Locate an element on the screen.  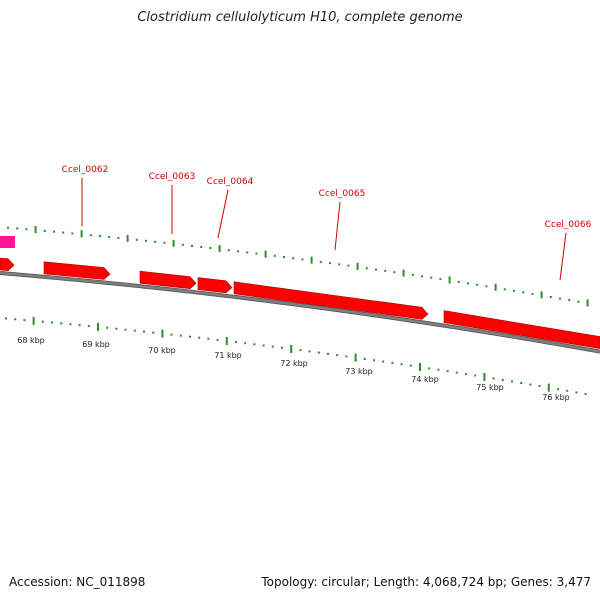
accession-text: Accession: NC_011898 is located at coordinates (77, 582).